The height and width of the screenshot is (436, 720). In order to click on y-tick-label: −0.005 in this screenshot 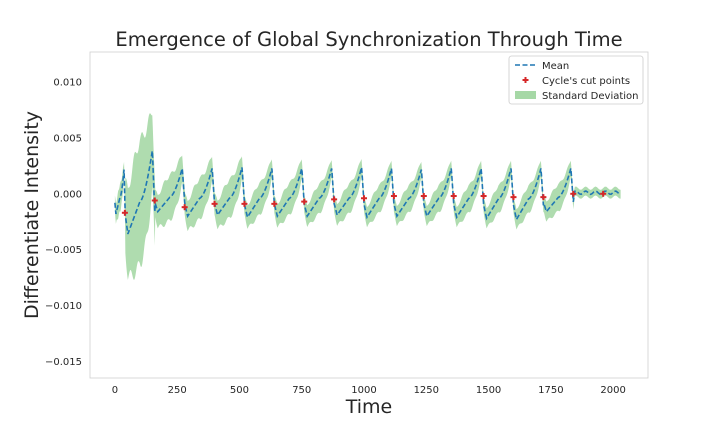, I will do `click(63, 250)`.